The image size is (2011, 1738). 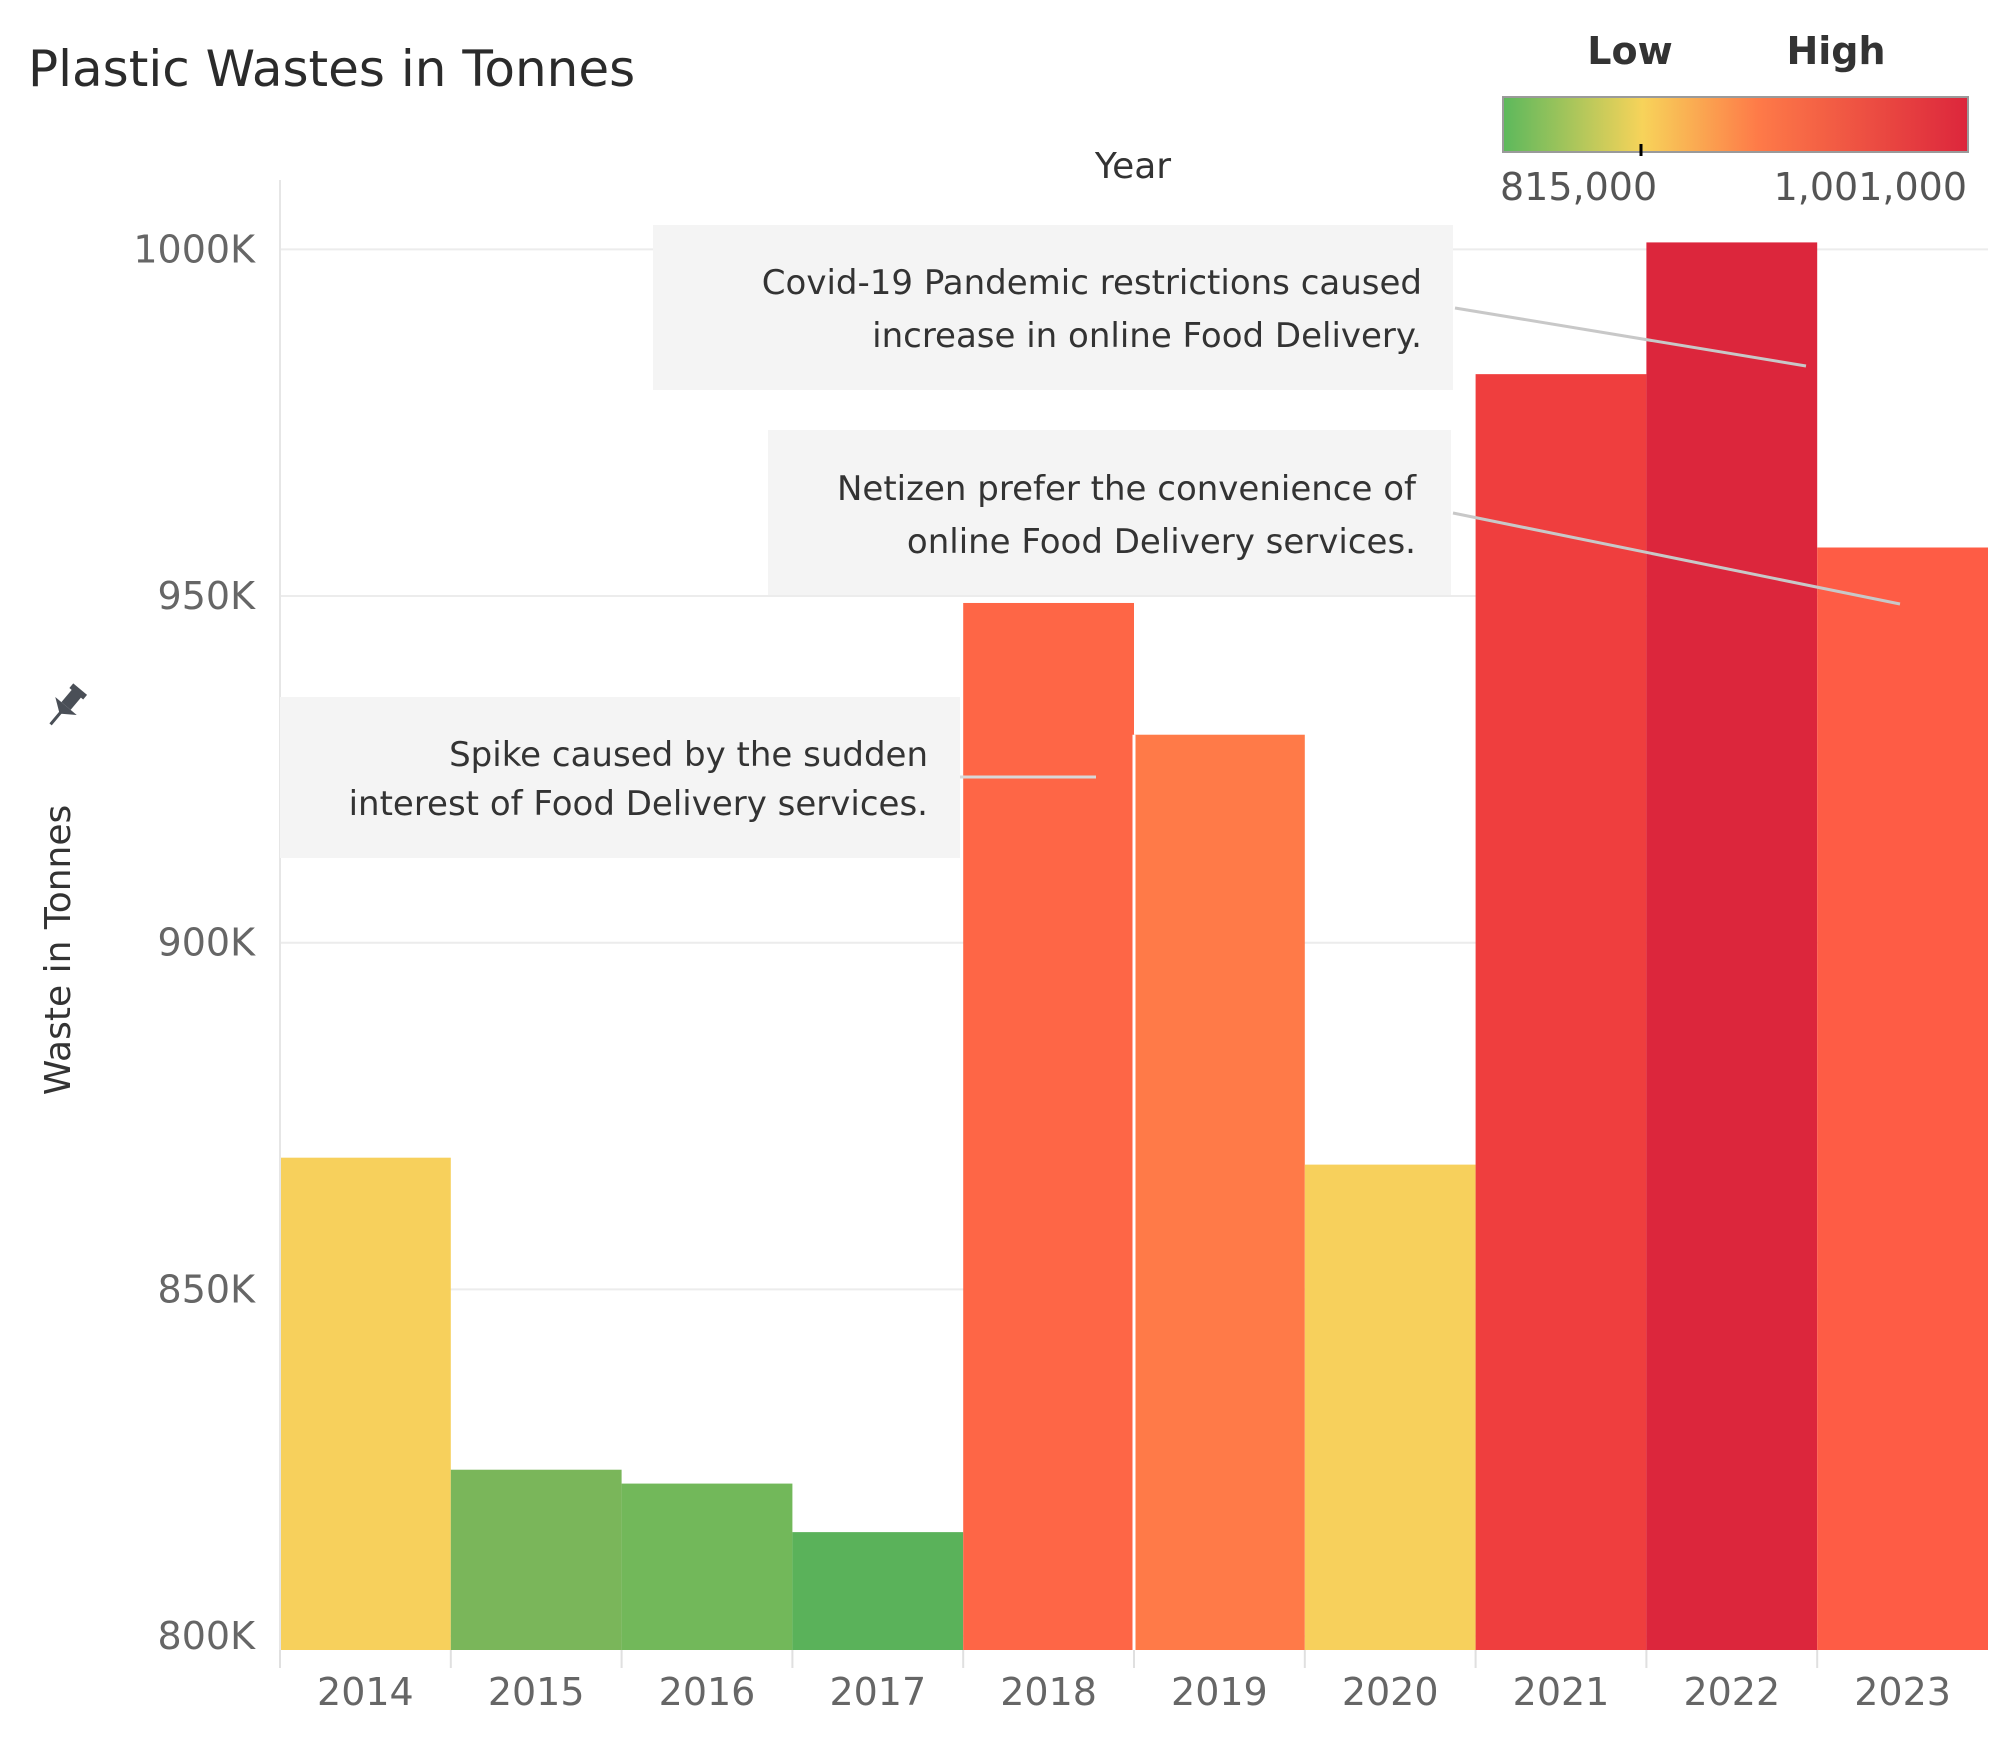 I want to click on annotation-netizen-line-1: Netizen prefer the convenience of, so click(x=1127, y=489).